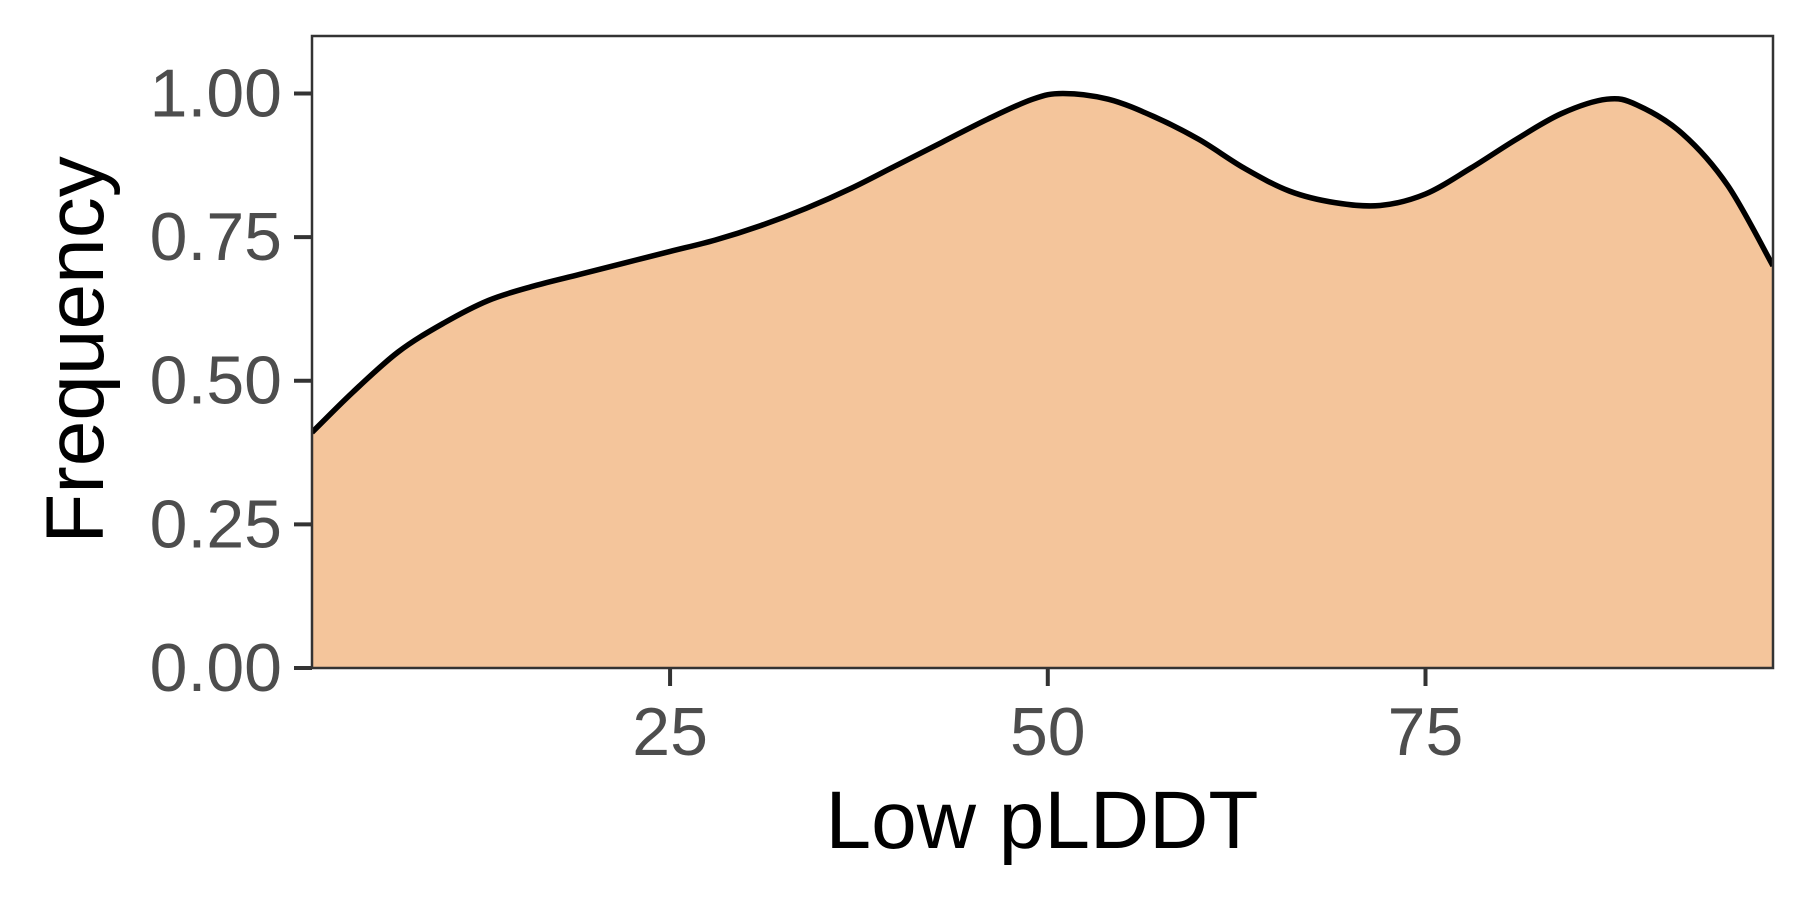 The height and width of the screenshot is (905, 1800). Describe the element at coordinates (1048, 732) in the screenshot. I see `x-tick-label: 50` at that location.